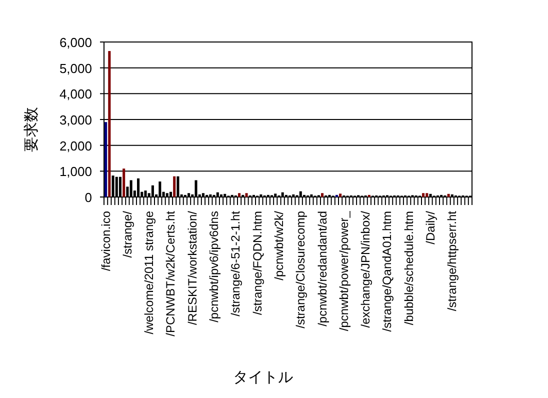  What do you see at coordinates (192, 268) in the screenshot?
I see `x-tick-label: /RESKIT/workstation/` at bounding box center [192, 268].